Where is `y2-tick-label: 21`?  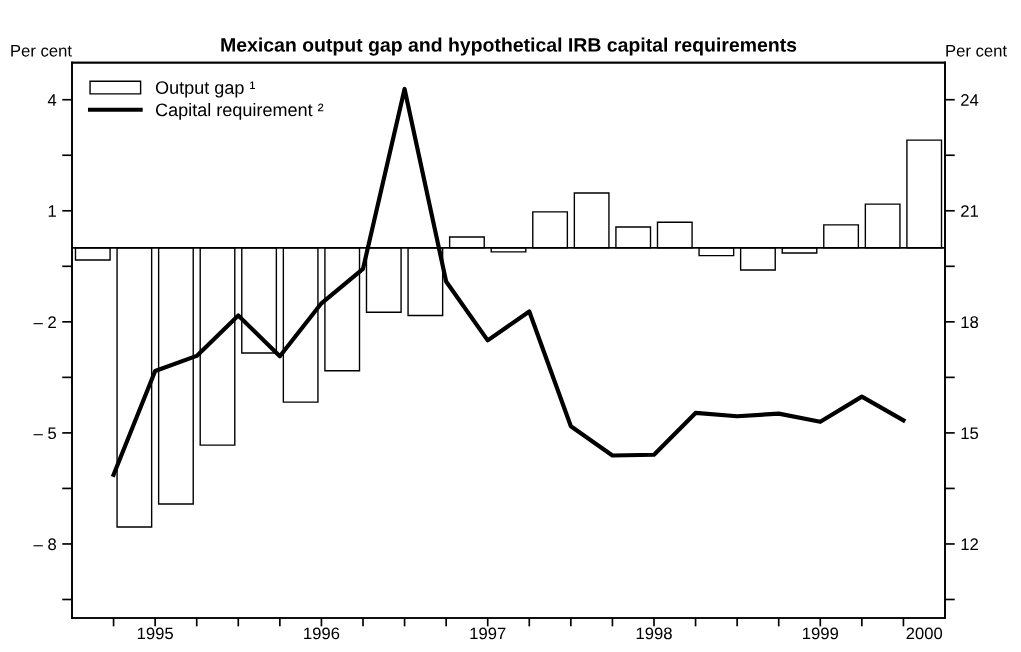
y2-tick-label: 21 is located at coordinates (969, 211).